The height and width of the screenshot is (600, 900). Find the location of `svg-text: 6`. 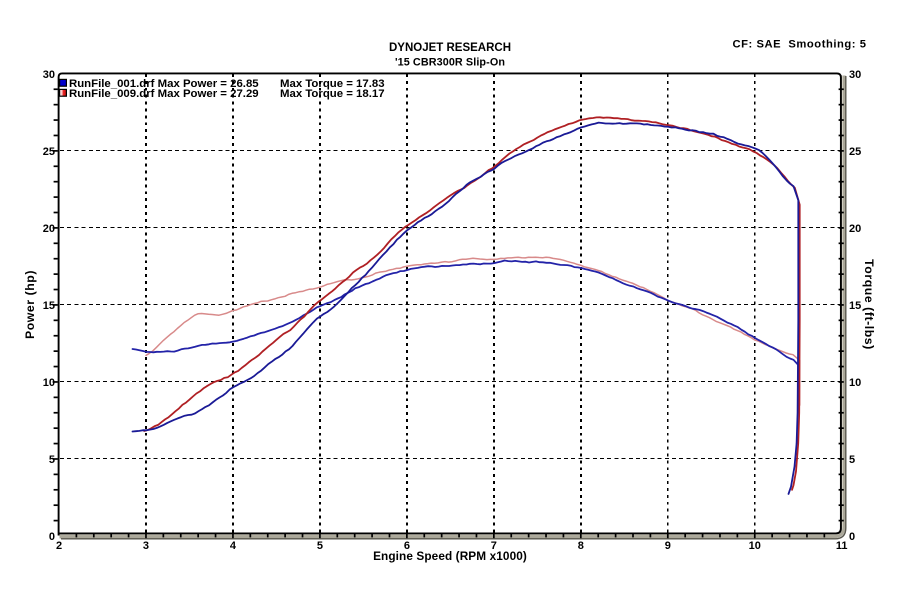

svg-text: 6 is located at coordinates (407, 546).